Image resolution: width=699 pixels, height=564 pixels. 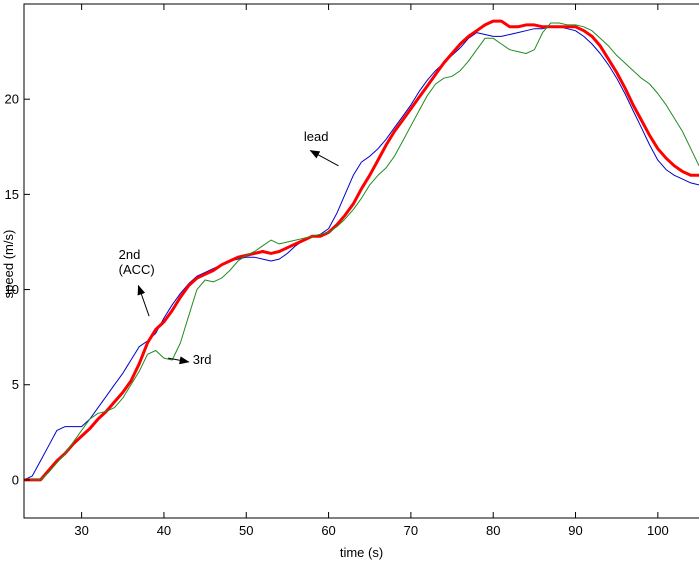 What do you see at coordinates (575, 530) in the screenshot?
I see `x-tick-label: 90` at bounding box center [575, 530].